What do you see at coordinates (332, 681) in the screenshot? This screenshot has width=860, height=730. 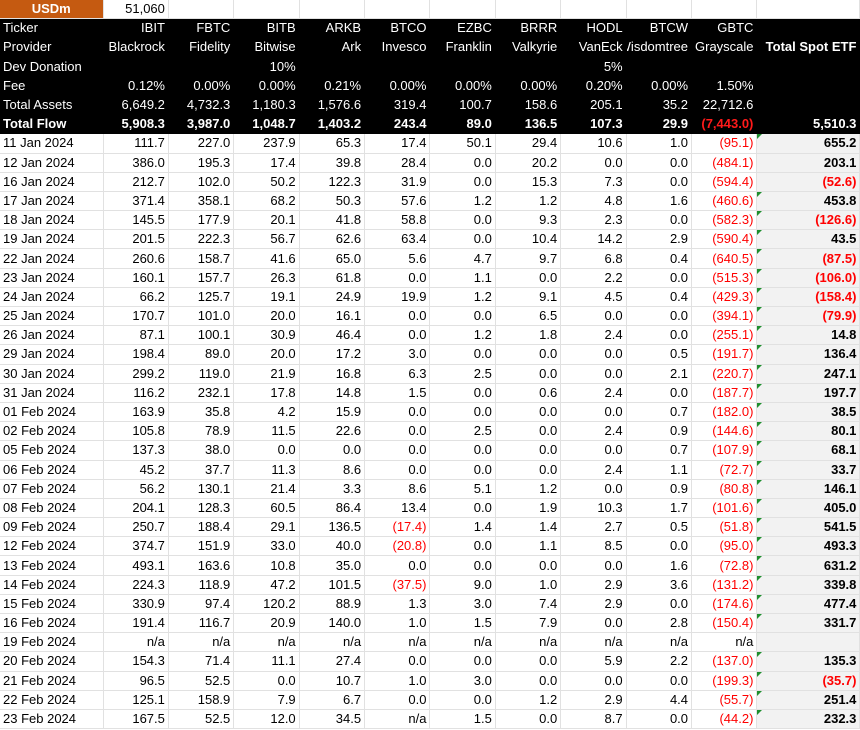 I see `flow-cell-arkb: 10.7` at bounding box center [332, 681].